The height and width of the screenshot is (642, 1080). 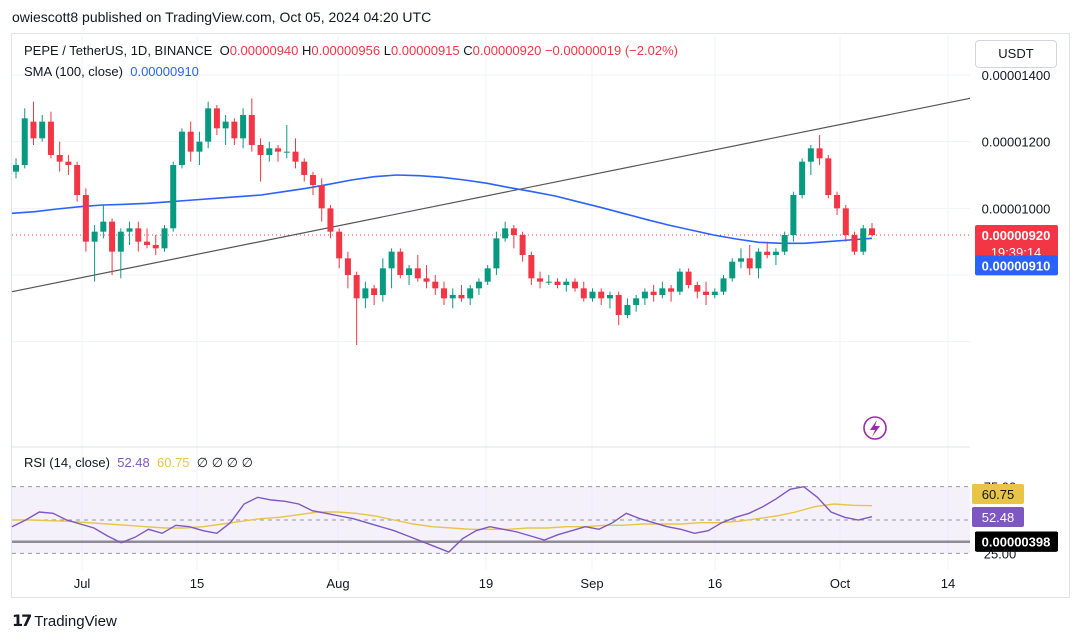 What do you see at coordinates (164, 71) in the screenshot?
I see `sma-value: 0.00000910` at bounding box center [164, 71].